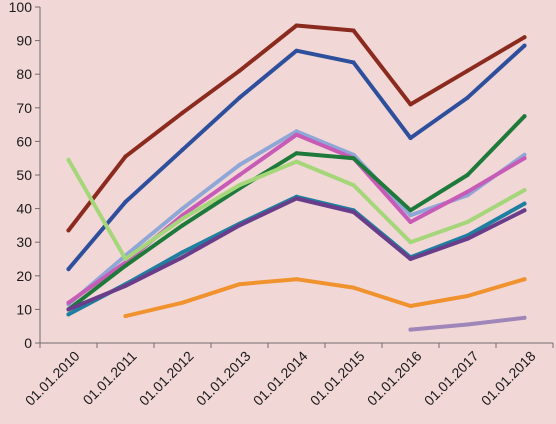 The width and height of the screenshot is (556, 424). I want to click on y-tick-label: 80, so click(24, 74).